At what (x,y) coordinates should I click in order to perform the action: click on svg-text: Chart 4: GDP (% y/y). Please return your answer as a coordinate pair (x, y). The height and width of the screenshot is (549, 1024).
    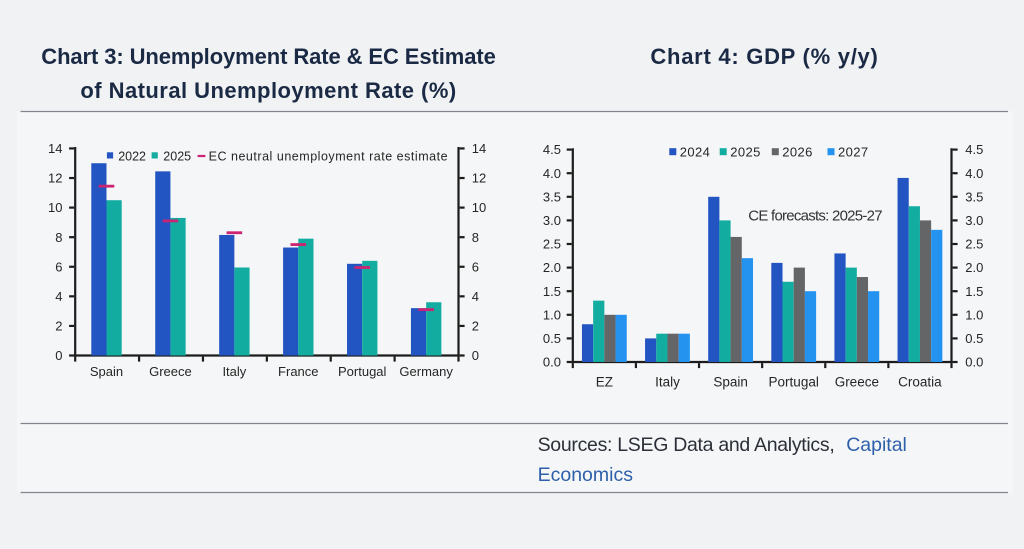
    Looking at the image, I should click on (764, 56).